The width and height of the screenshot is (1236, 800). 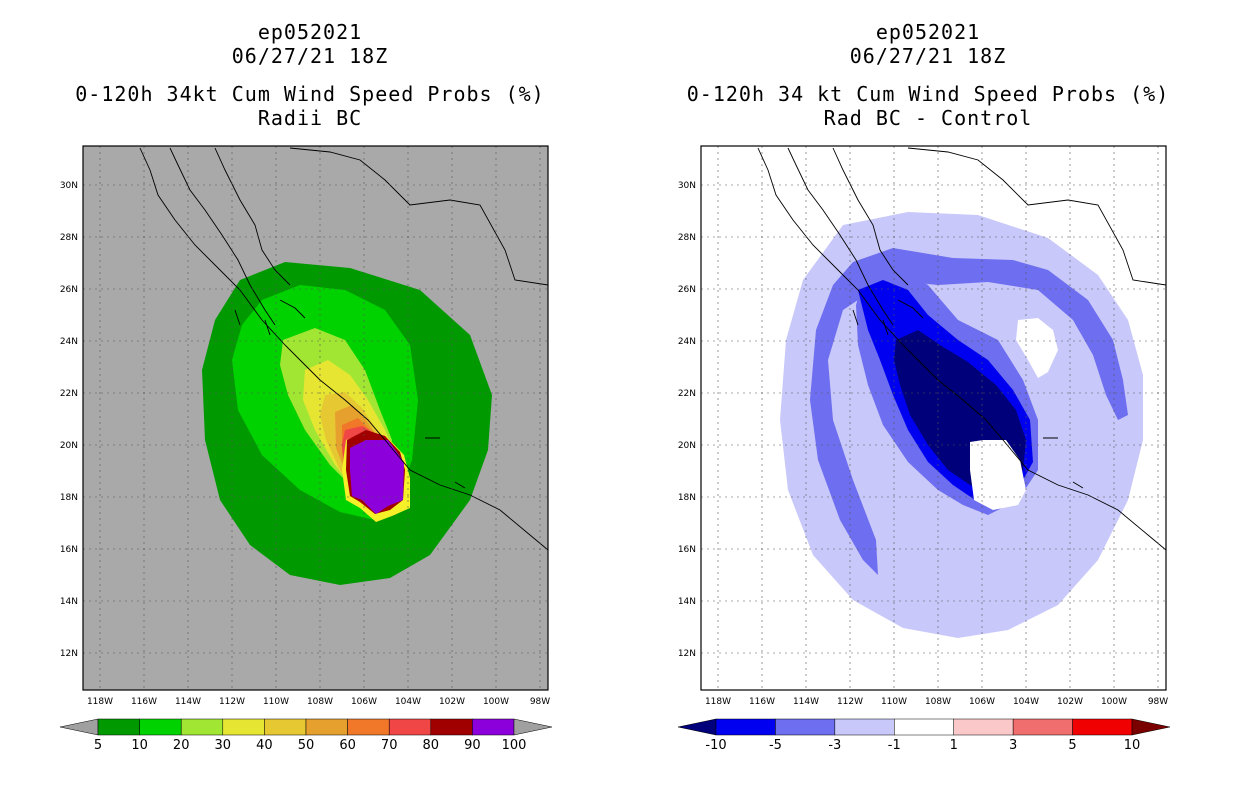 What do you see at coordinates (514, 745) in the screenshot?
I see `left-colorbar-label: 100` at bounding box center [514, 745].